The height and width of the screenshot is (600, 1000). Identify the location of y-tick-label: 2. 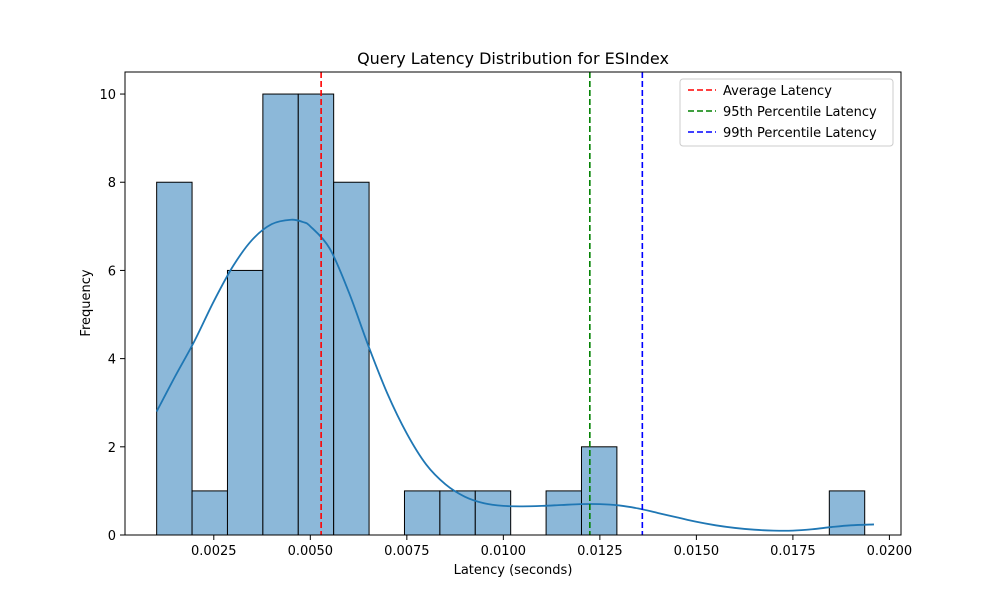
(112, 448).